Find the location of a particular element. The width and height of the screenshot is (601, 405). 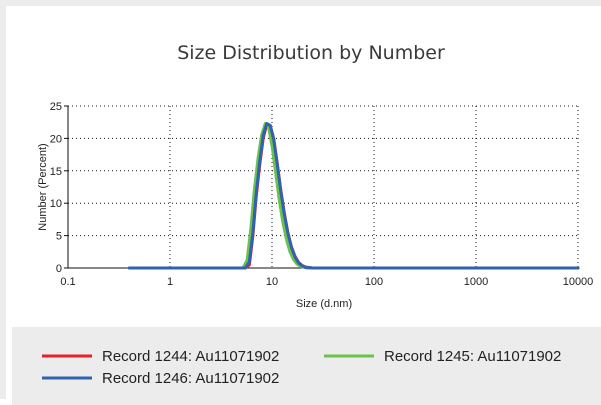

x-tick-label: 0.1 is located at coordinates (67, 282).